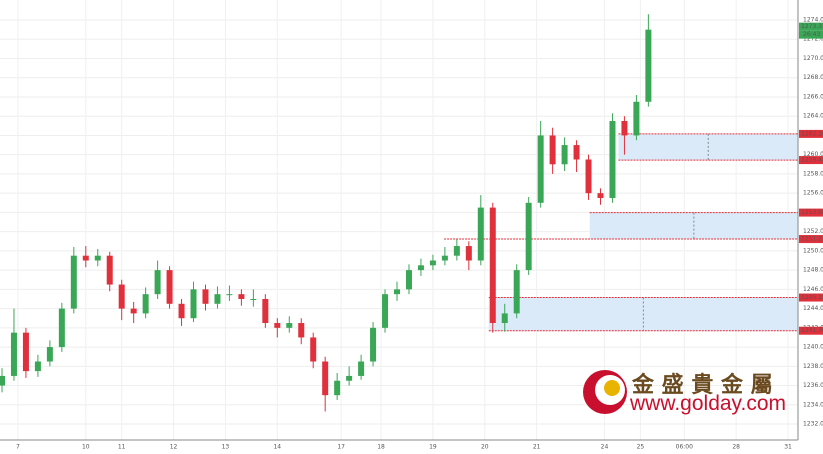  I want to click on price-tag-label: 1241.70, so click(812, 330).